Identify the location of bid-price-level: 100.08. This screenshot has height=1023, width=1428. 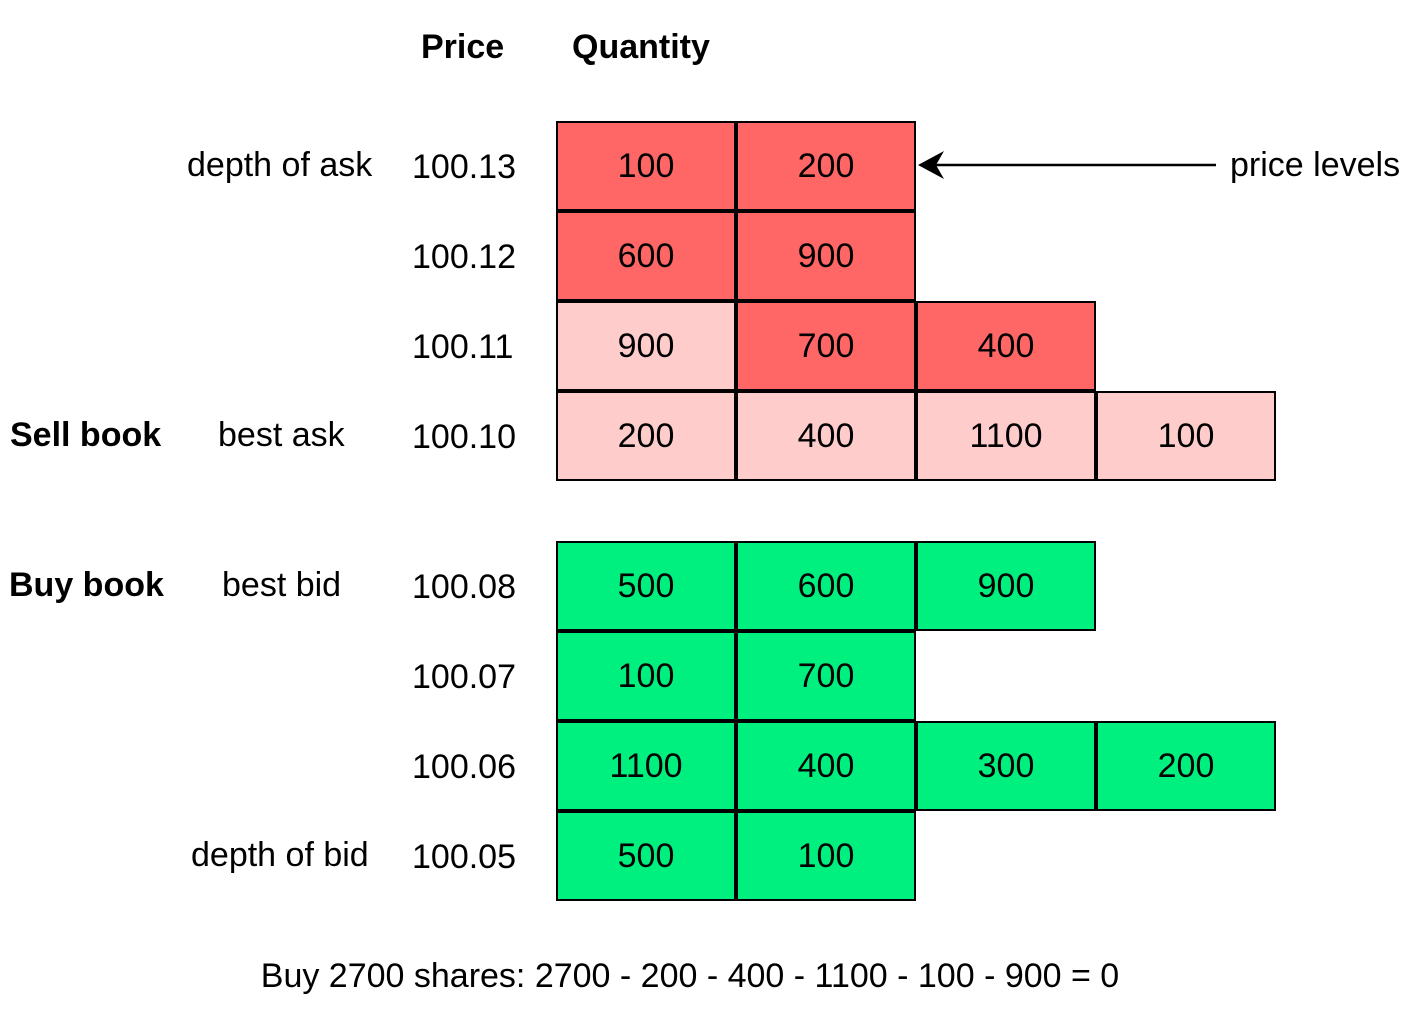
(464, 587).